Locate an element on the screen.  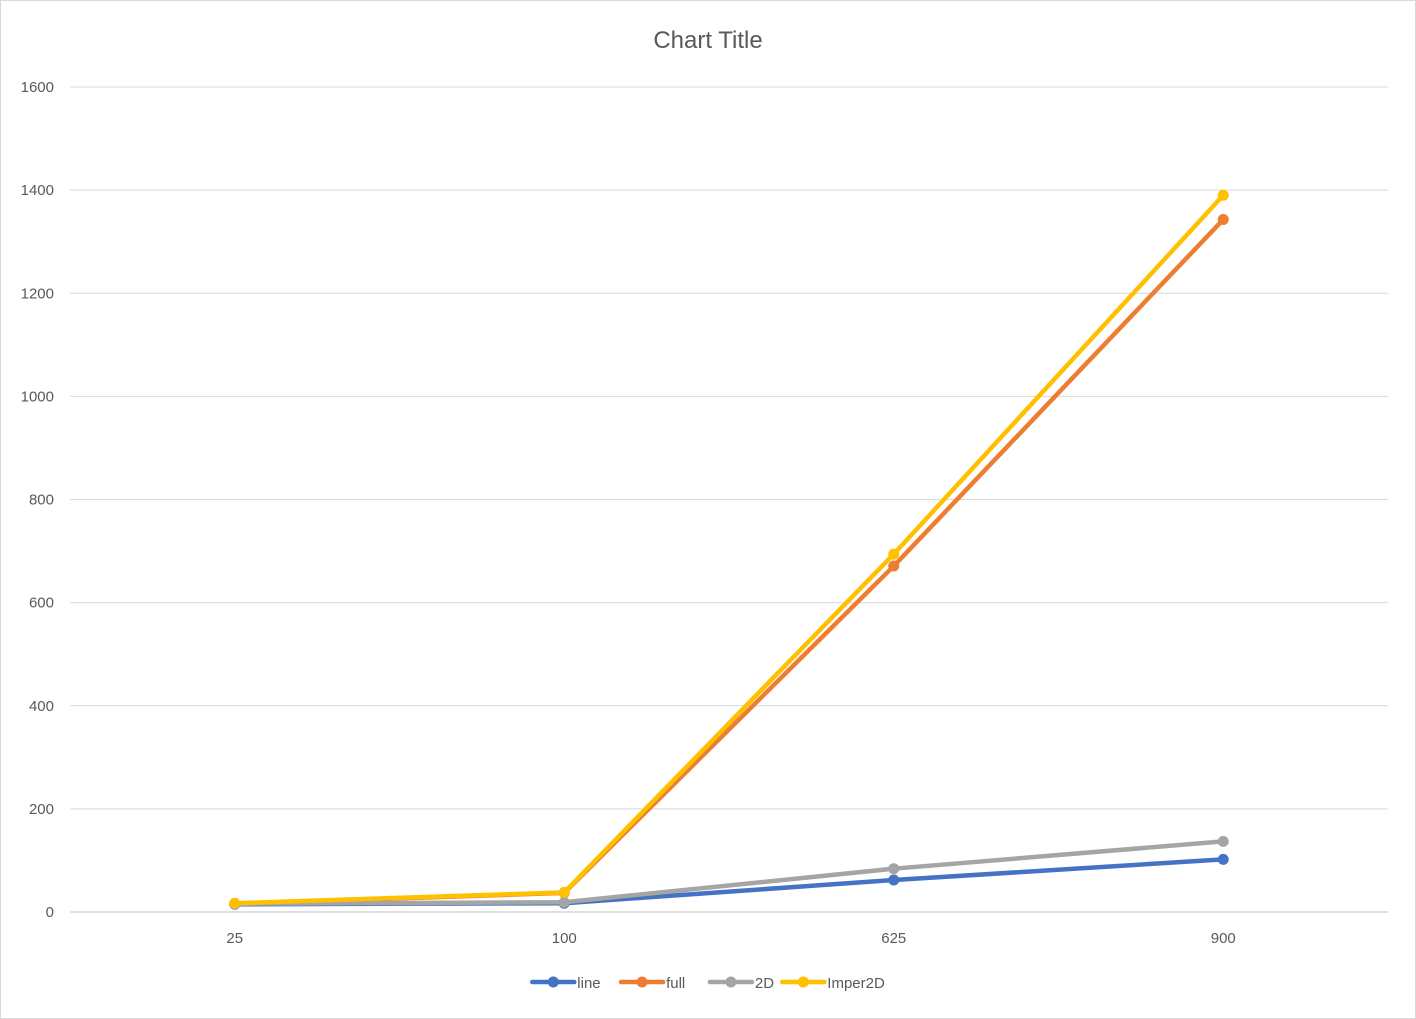
y-tick-label: 800 is located at coordinates (41, 500).